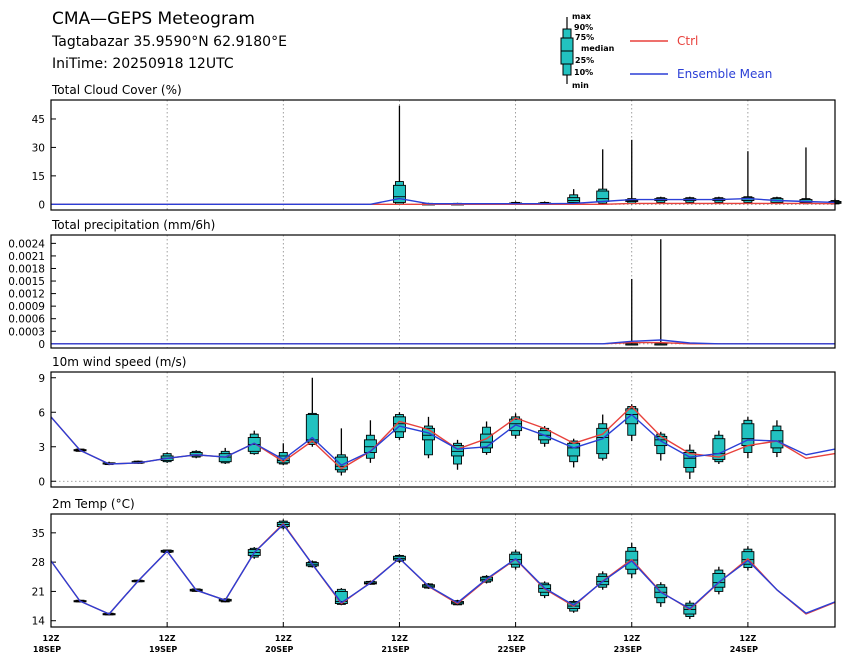 This screenshot has height=664, width=860. I want to click on y-tick-label: 14, so click(39, 622).